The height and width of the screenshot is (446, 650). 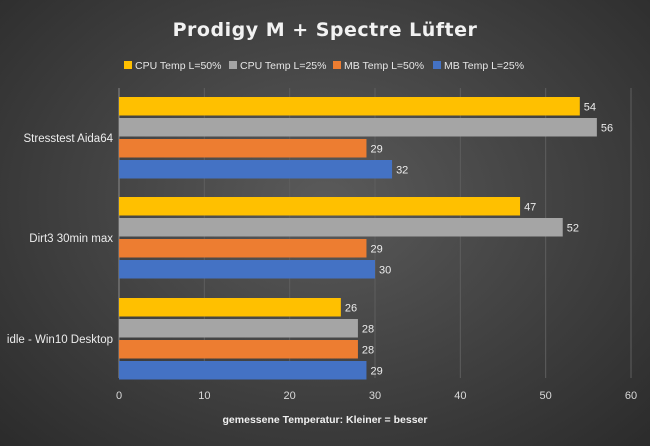 What do you see at coordinates (376, 371) in the screenshot?
I see `data-label-idle-win10-desktop-mb-temp-l-25: 29` at bounding box center [376, 371].